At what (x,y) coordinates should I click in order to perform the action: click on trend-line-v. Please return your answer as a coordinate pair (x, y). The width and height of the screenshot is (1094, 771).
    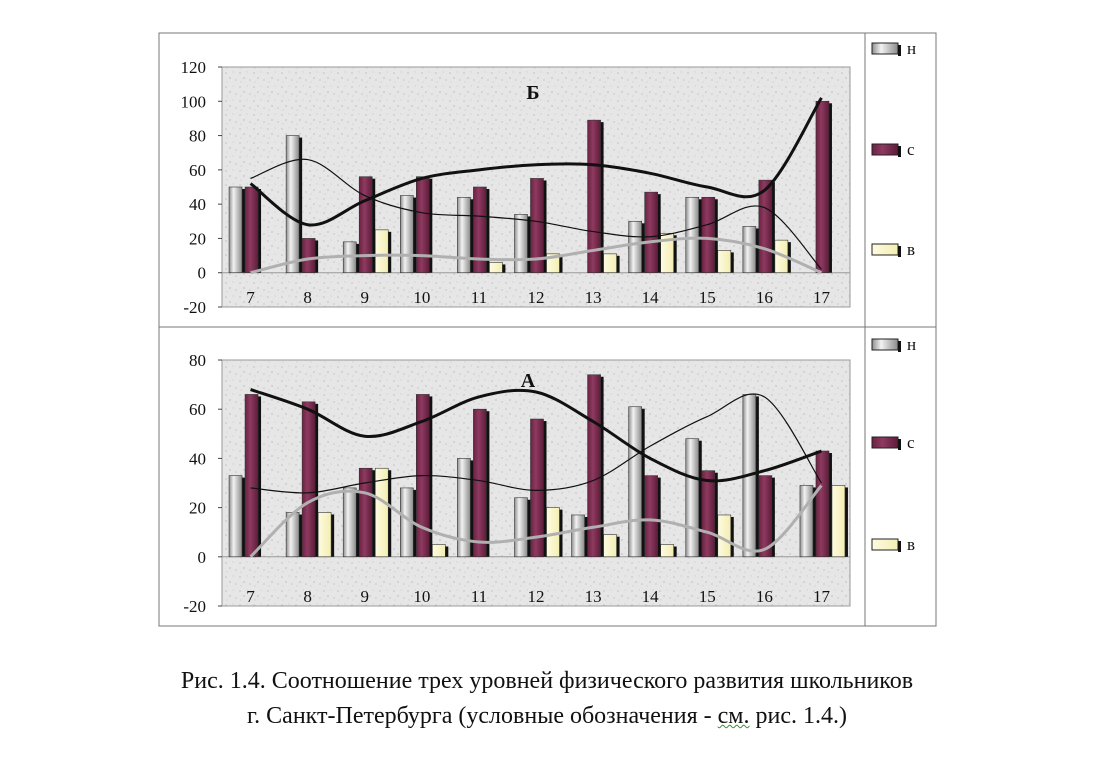
    Looking at the image, I should click on (536, 521).